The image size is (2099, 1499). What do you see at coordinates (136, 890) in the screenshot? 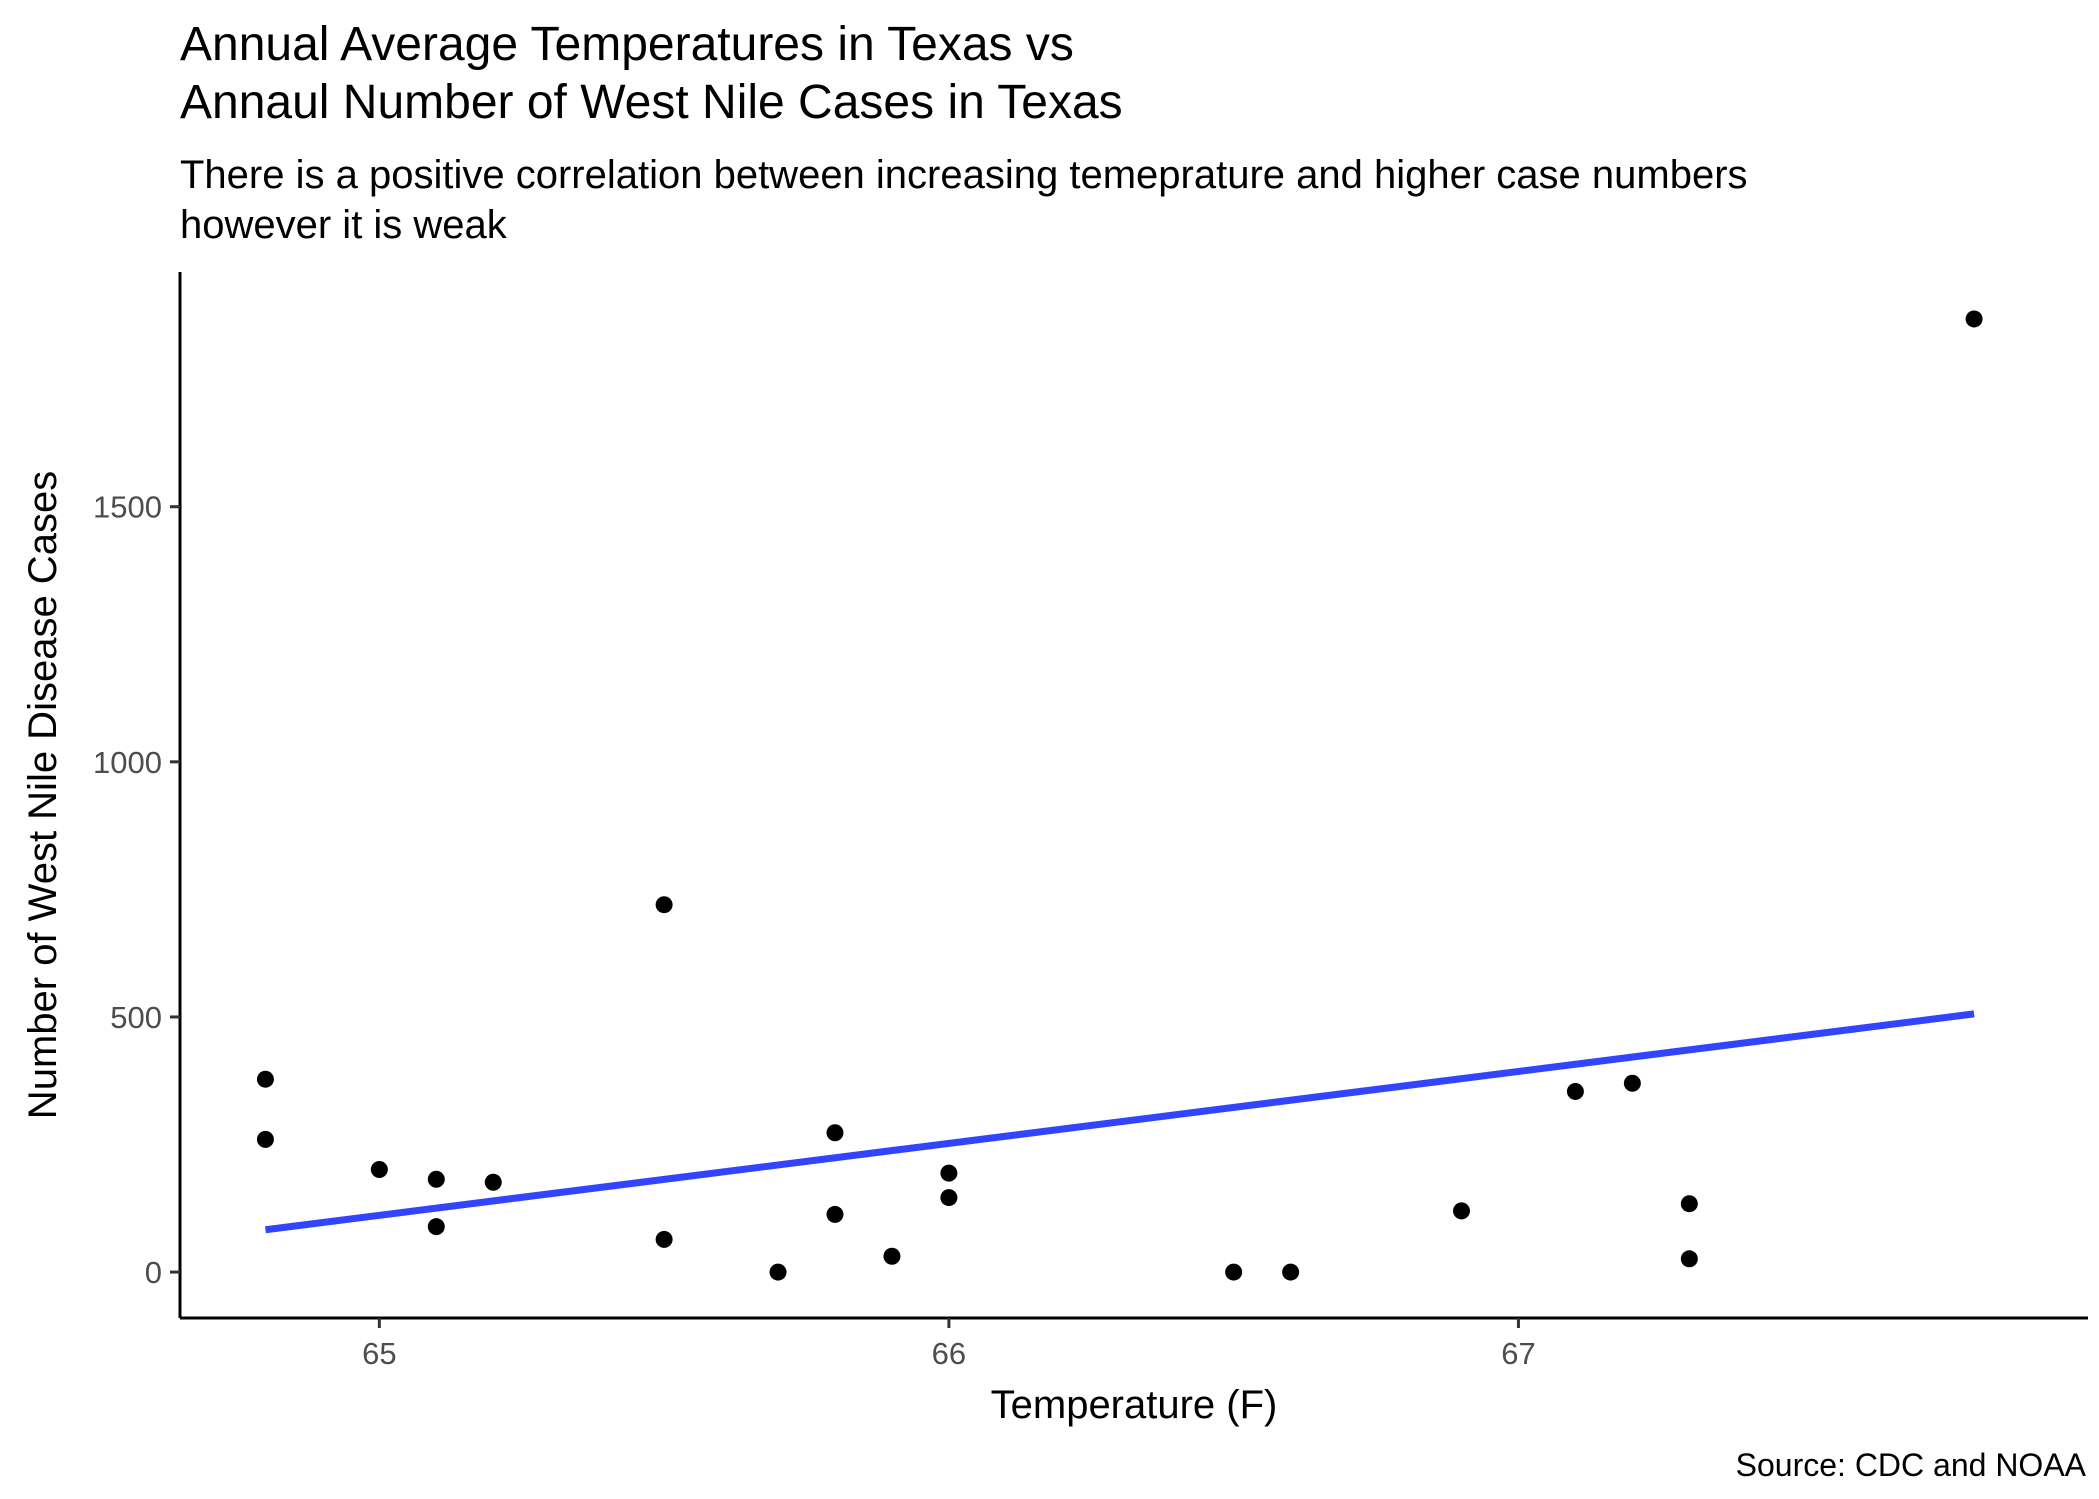
I see `y-axis-ticks: 0 500 1000 1500` at bounding box center [136, 890].